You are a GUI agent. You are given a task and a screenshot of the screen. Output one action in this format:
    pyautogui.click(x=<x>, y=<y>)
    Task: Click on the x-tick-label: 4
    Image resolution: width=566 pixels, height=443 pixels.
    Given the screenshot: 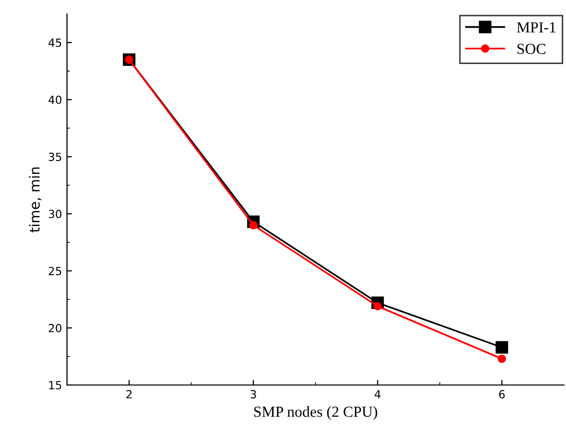 What is the action you would take?
    pyautogui.click(x=377, y=394)
    